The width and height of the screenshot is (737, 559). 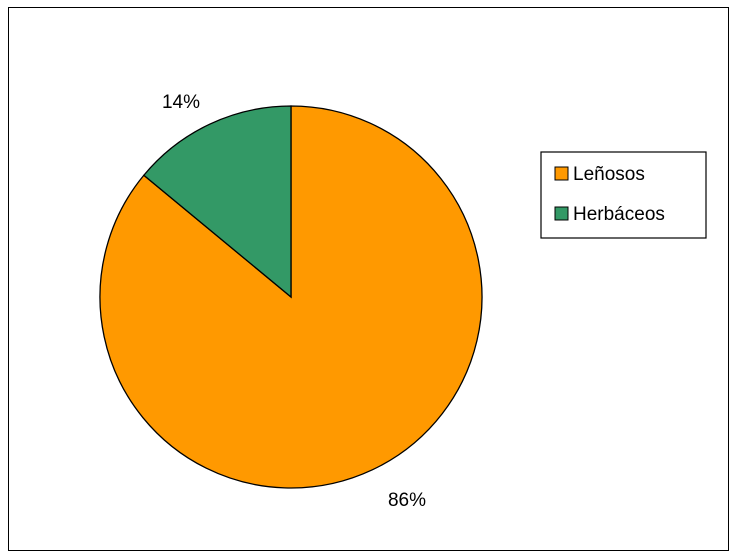 I want to click on legend: Leñosos Herbáceos, so click(x=623, y=195).